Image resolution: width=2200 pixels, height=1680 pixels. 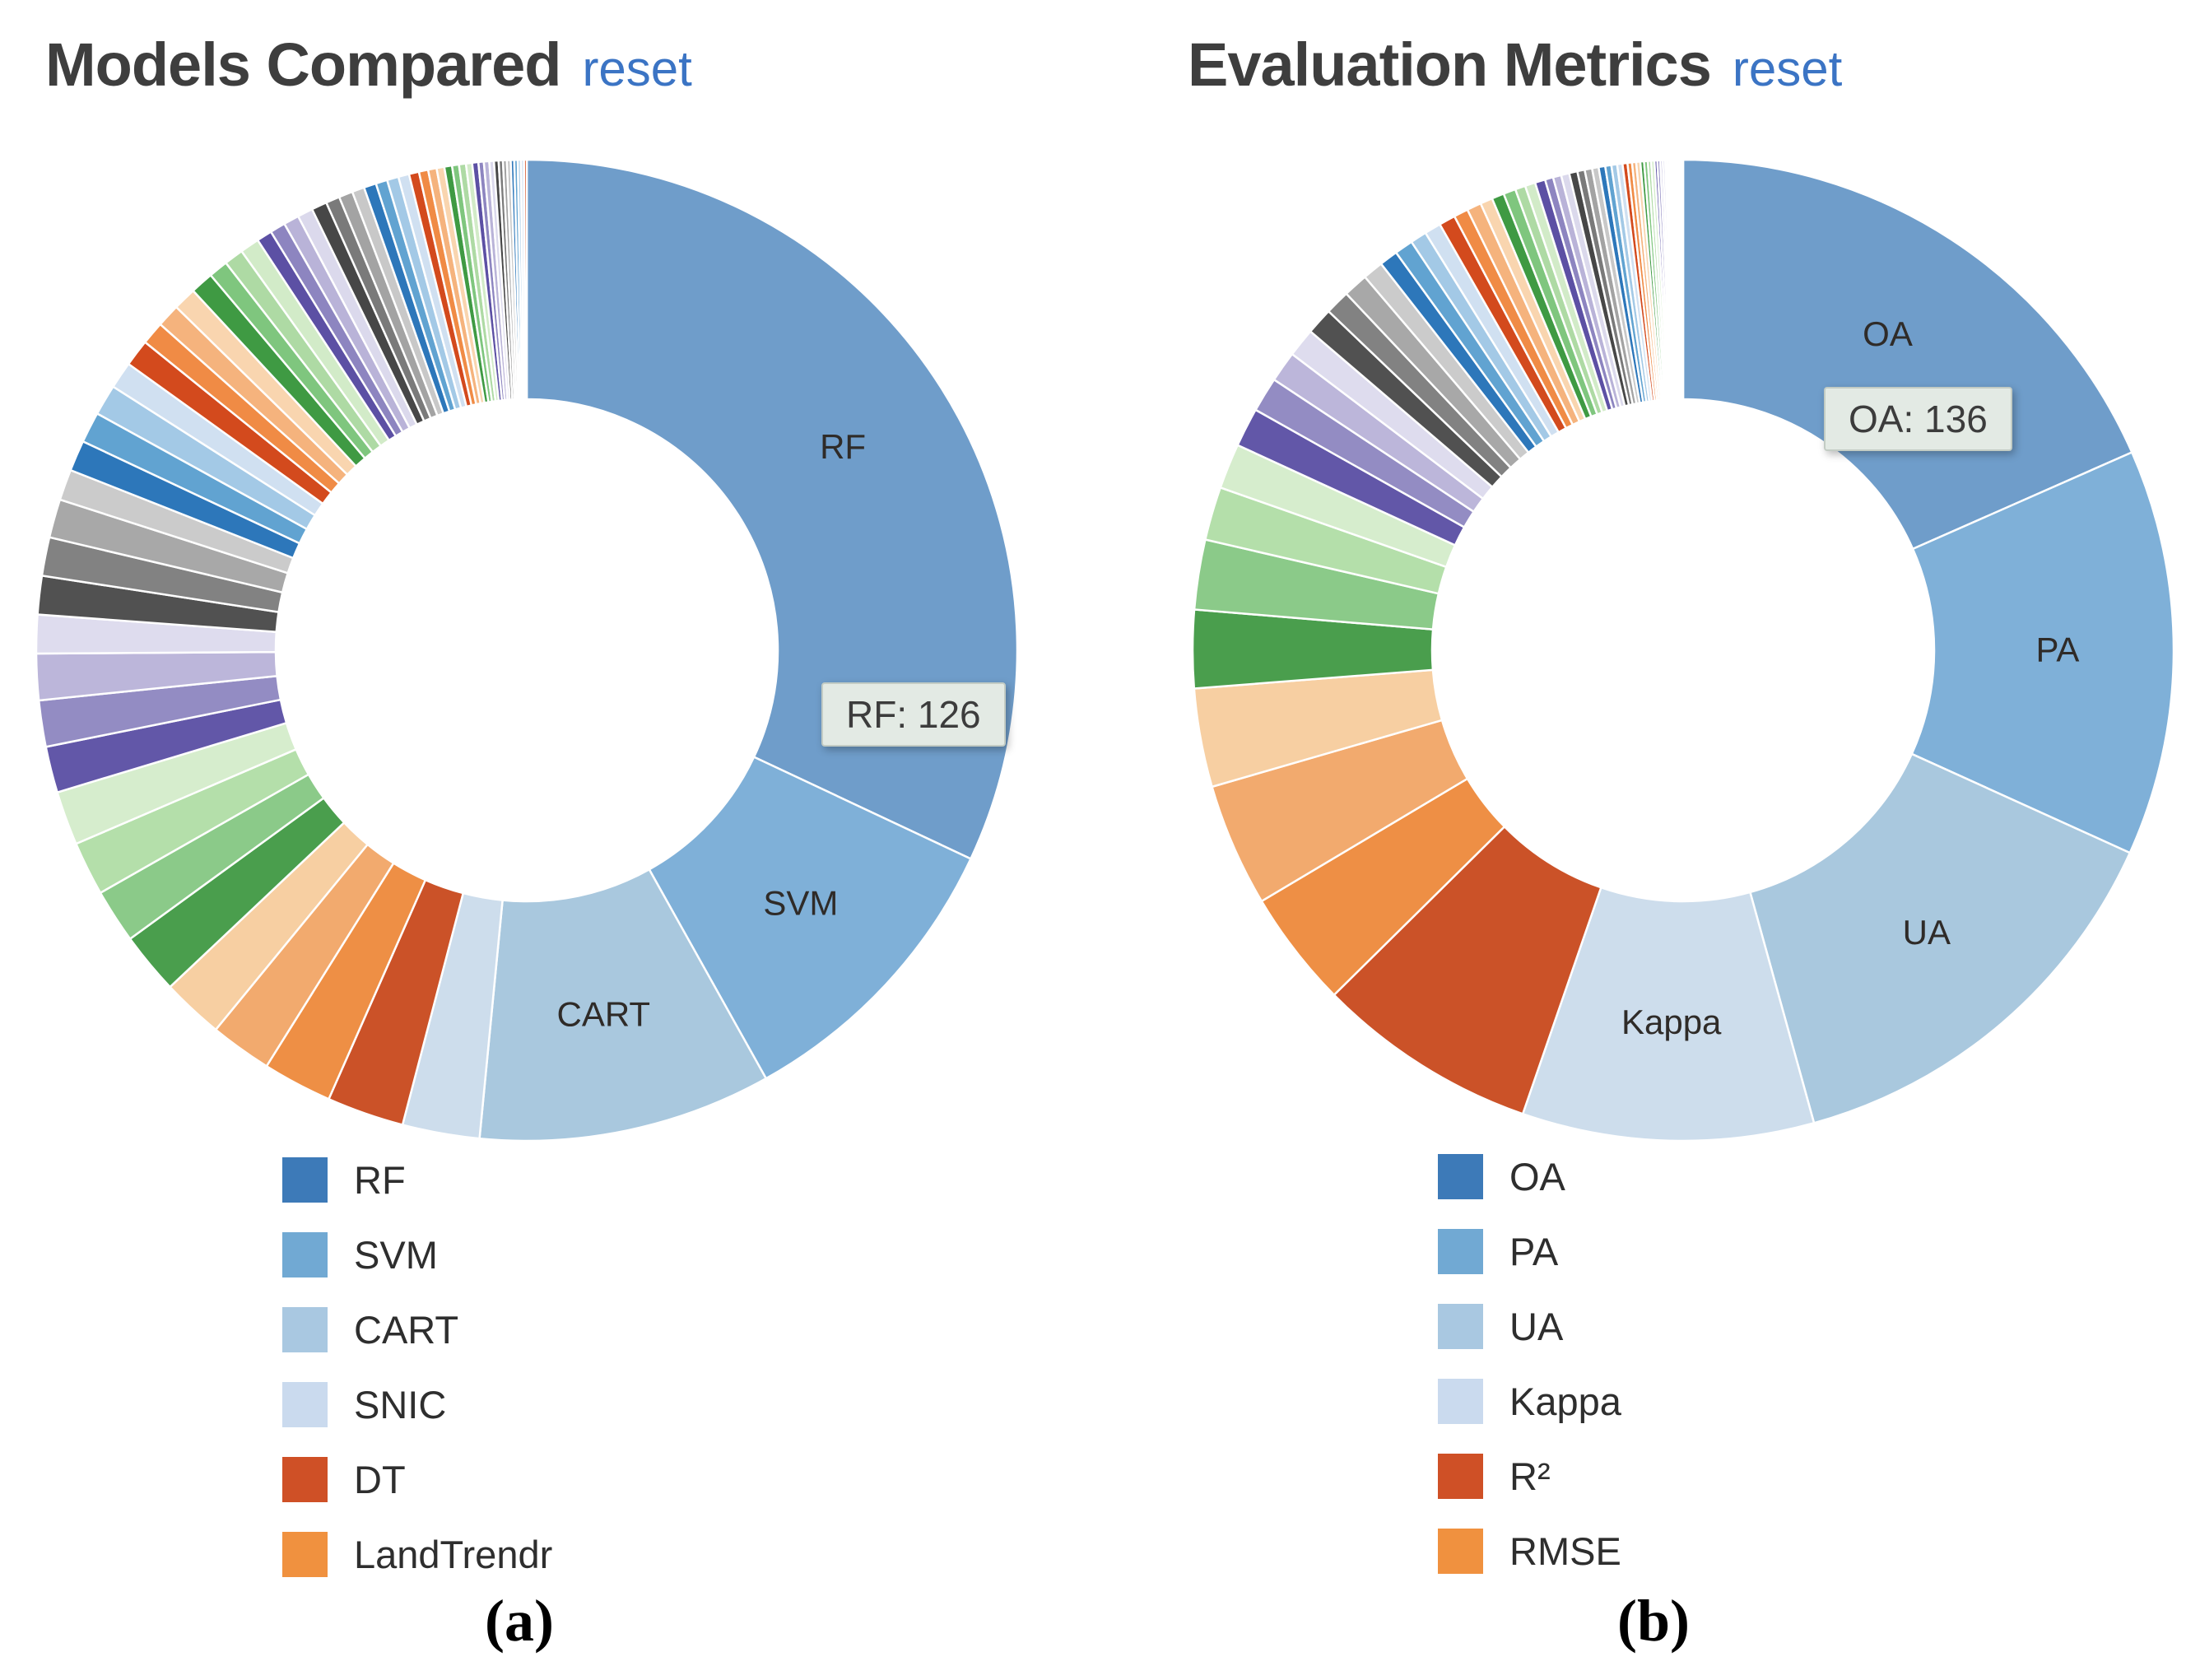 I want to click on slice-label-OA: OA, so click(x=1888, y=333).